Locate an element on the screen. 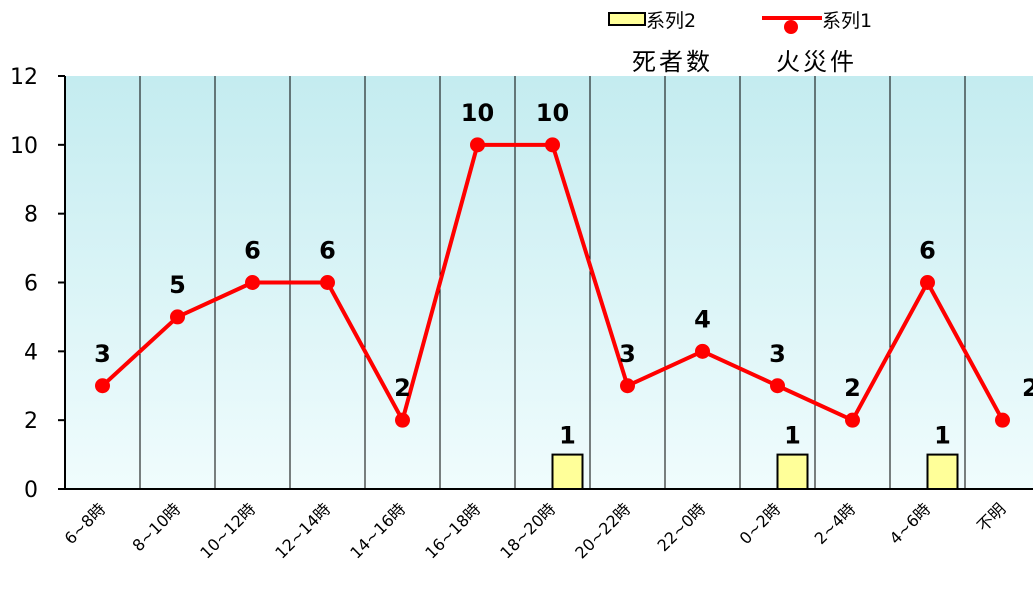 This screenshot has height=600, width=1033. x-tick-label: 不明 is located at coordinates (991, 517).